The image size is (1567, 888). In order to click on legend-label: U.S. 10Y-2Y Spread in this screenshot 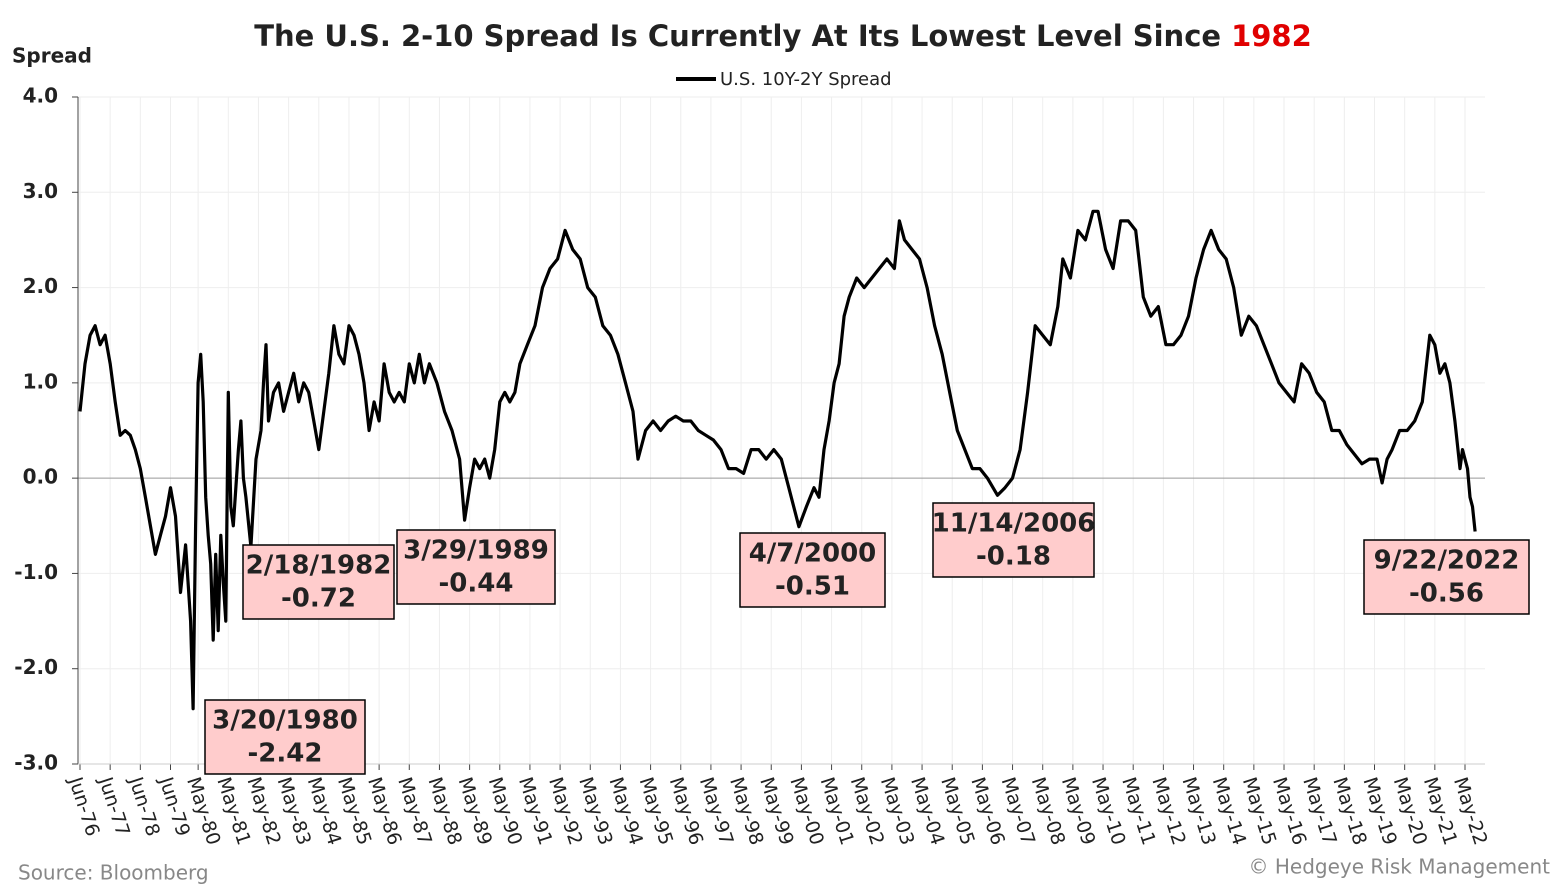, I will do `click(806, 79)`.